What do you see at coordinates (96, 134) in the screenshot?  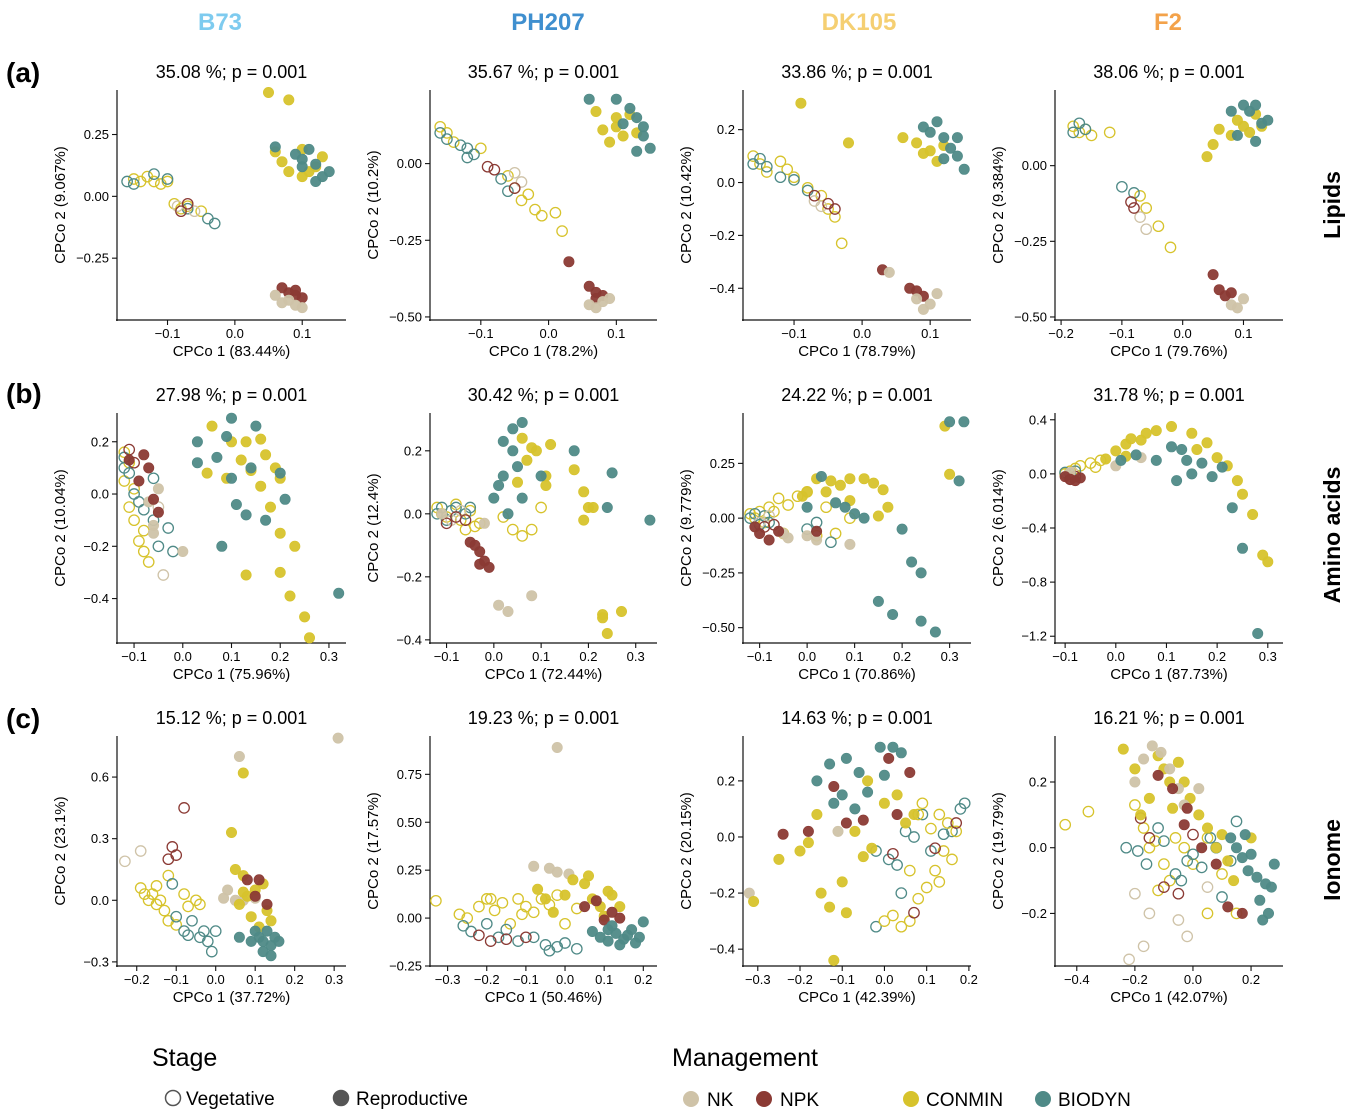 I see `y-tick-label: 0.25` at bounding box center [96, 134].